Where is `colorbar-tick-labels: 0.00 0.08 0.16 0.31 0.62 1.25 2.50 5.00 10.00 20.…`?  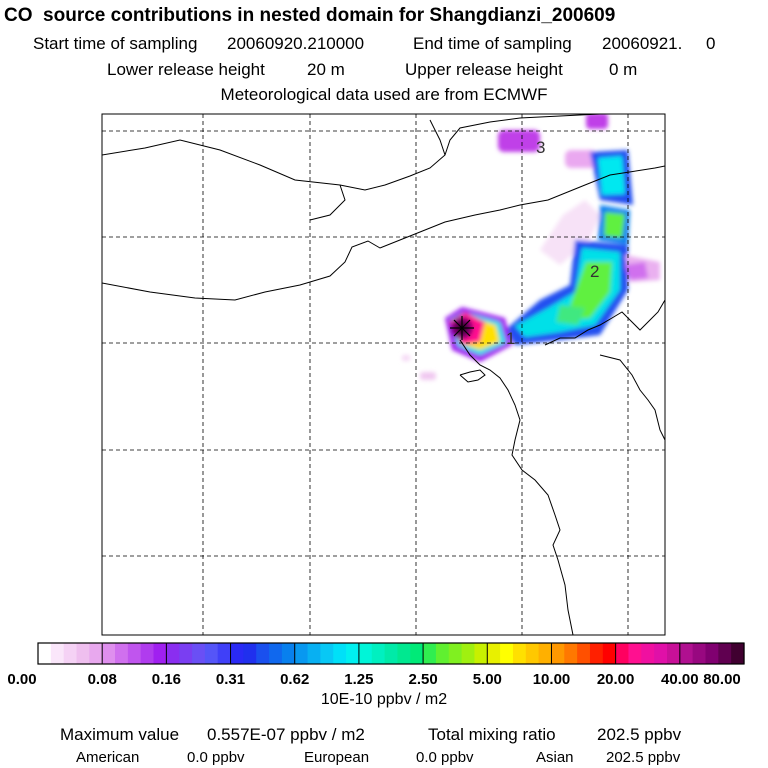 colorbar-tick-labels: 0.00 0.08 0.16 0.31 0.62 1.25 2.50 5.00 10.00 20.… is located at coordinates (373, 679).